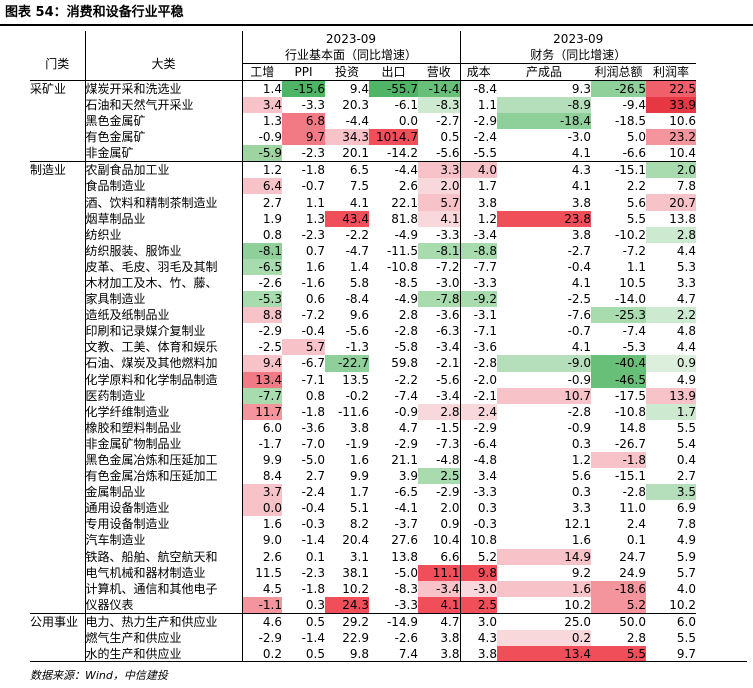  Describe the element at coordinates (630, 411) in the screenshot. I see `value-cell: -10.8` at that location.